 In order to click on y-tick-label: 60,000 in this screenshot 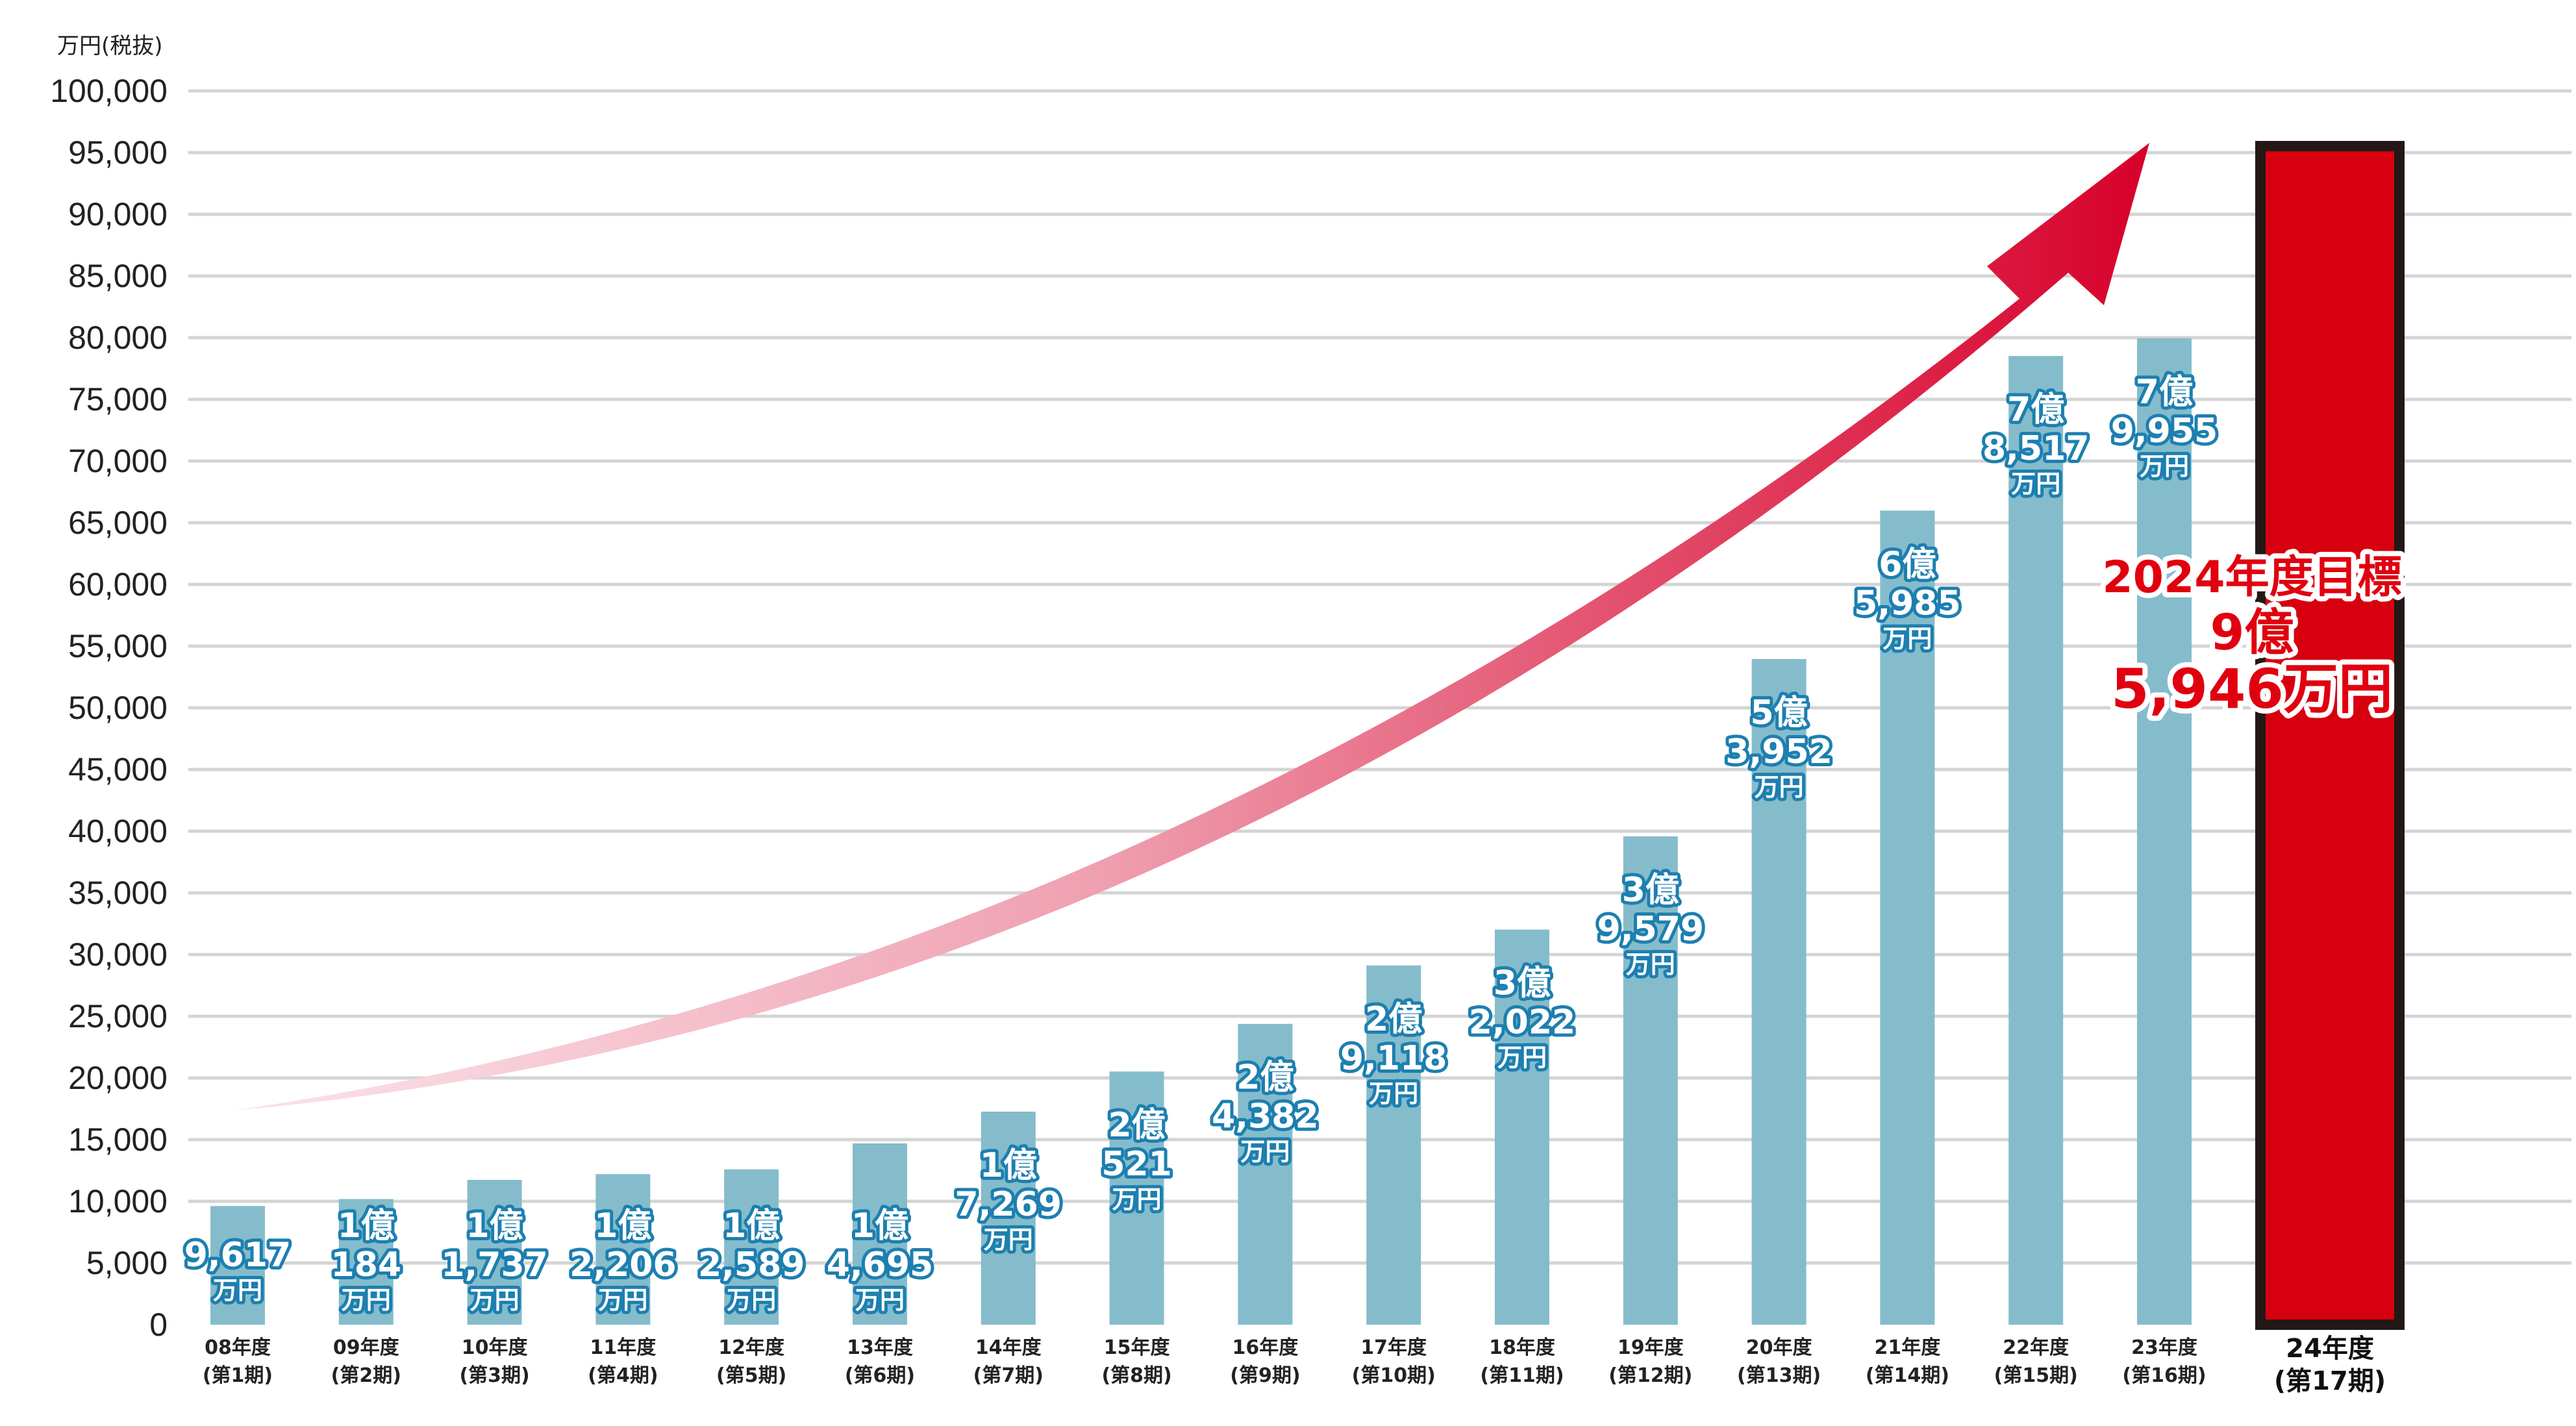, I will do `click(118, 584)`.